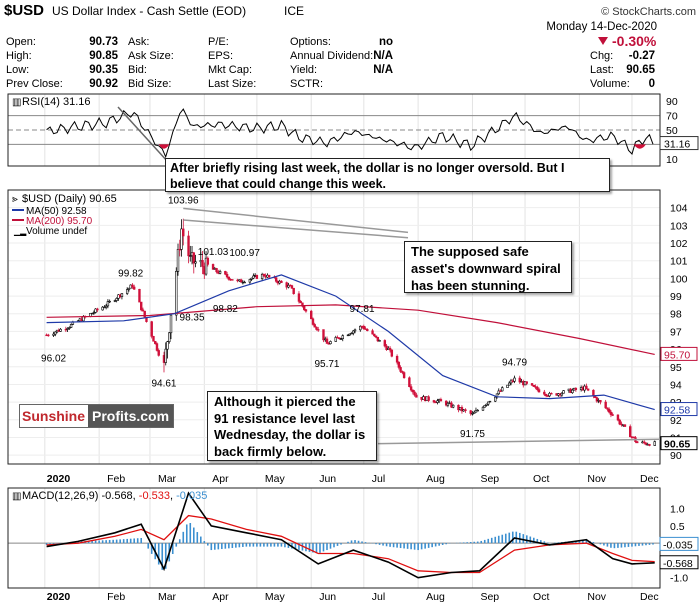 Image resolution: width=700 pixels, height=603 pixels. What do you see at coordinates (489, 479) in the screenshot?
I see `x-tick-label: Sep` at bounding box center [489, 479].